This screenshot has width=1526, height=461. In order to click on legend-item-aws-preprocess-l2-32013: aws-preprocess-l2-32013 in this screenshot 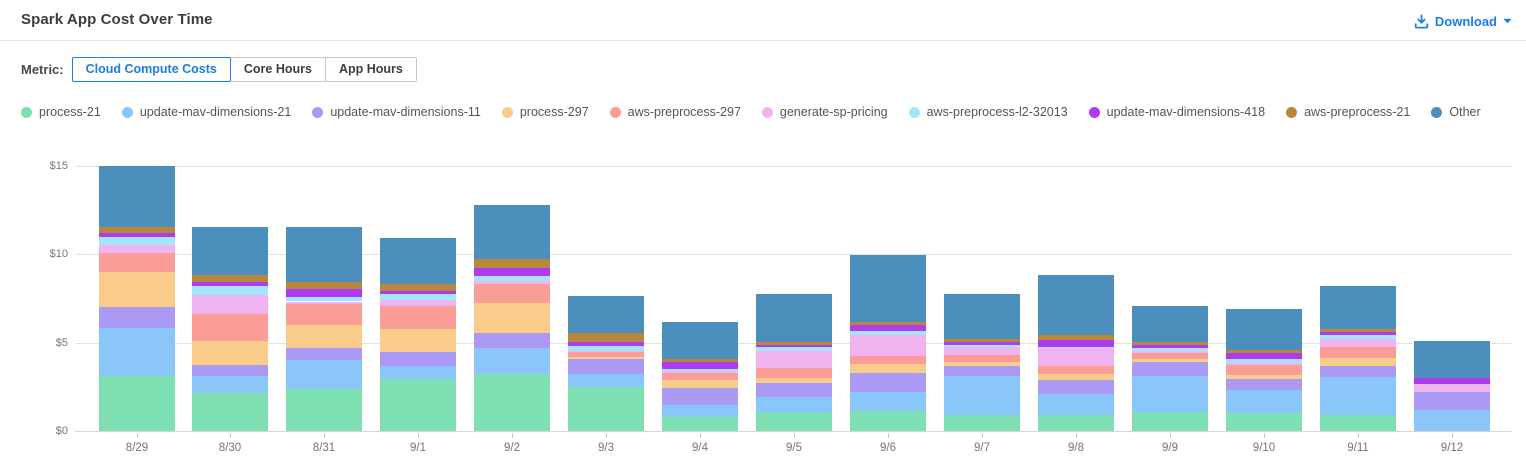, I will do `click(988, 112)`.